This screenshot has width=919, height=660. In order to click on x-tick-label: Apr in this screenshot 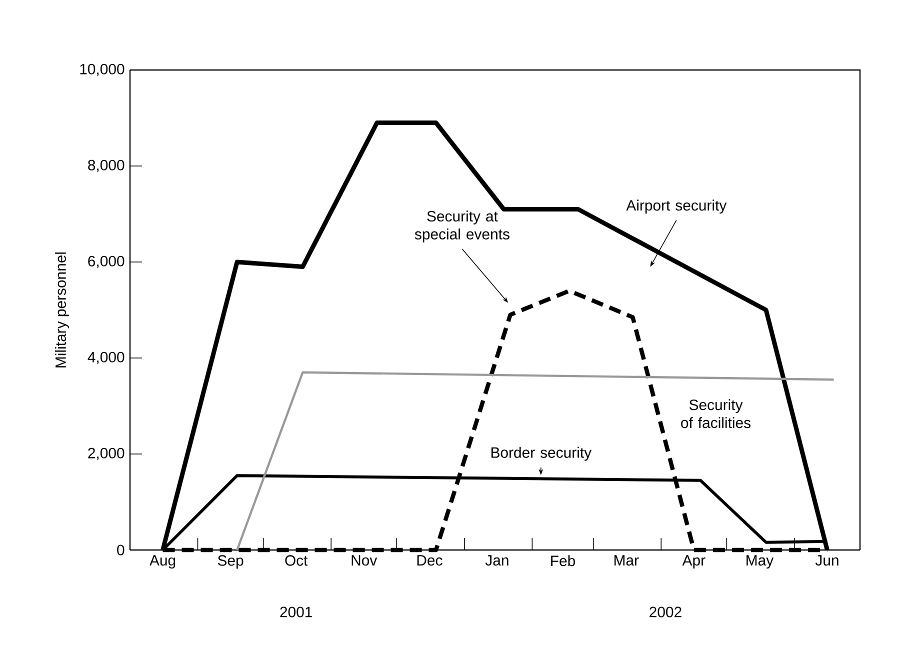, I will do `click(694, 562)`.